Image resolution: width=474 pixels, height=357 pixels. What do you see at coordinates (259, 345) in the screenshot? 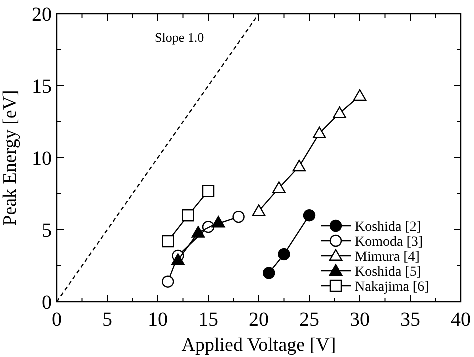
I see `x-axis-title: Applied Voltage [V]` at bounding box center [259, 345].